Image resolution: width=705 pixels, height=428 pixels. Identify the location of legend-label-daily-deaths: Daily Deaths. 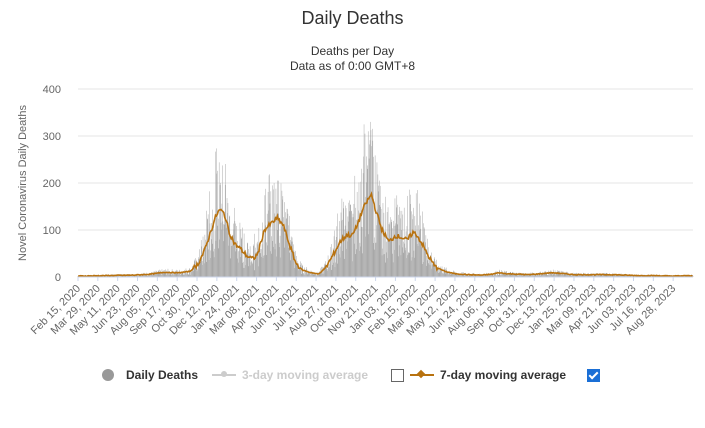
(162, 375).